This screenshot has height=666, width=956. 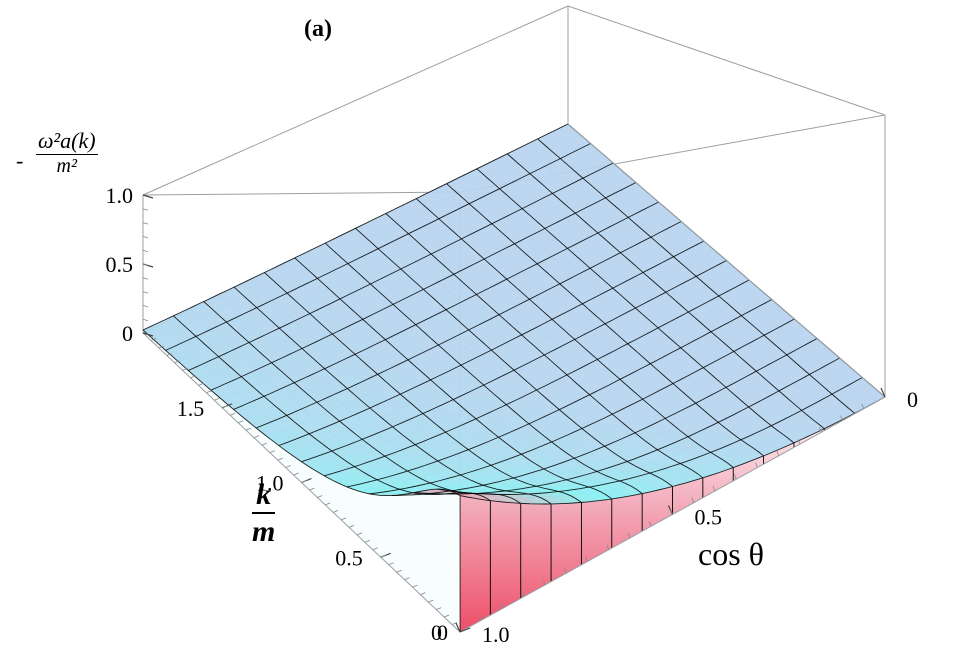 What do you see at coordinates (127, 333) in the screenshot?
I see `z-axis-tick-label: 0` at bounding box center [127, 333].